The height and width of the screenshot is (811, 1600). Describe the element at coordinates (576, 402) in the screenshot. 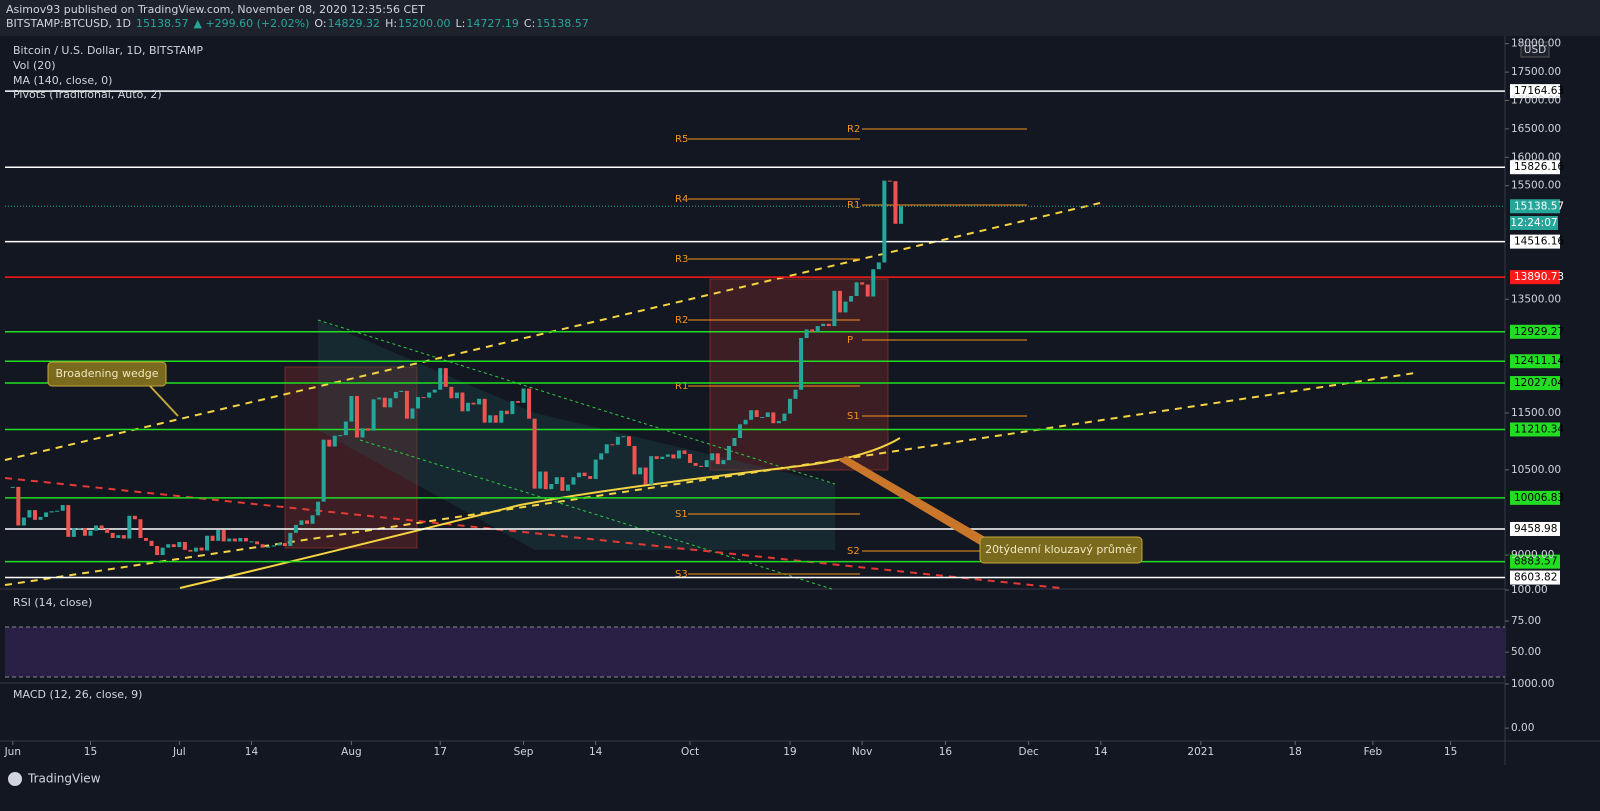

I see `channel-line` at that location.